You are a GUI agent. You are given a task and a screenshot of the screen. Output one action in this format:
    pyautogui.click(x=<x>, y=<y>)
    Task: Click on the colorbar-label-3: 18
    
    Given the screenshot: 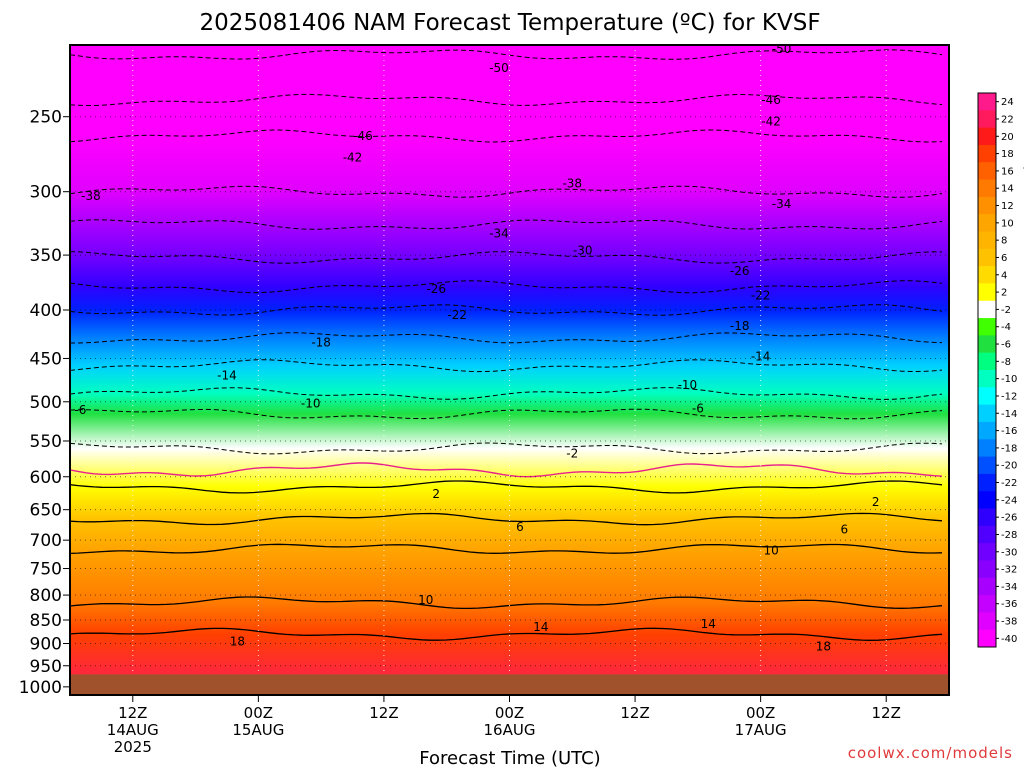 What is the action you would take?
    pyautogui.click(x=1007, y=154)
    